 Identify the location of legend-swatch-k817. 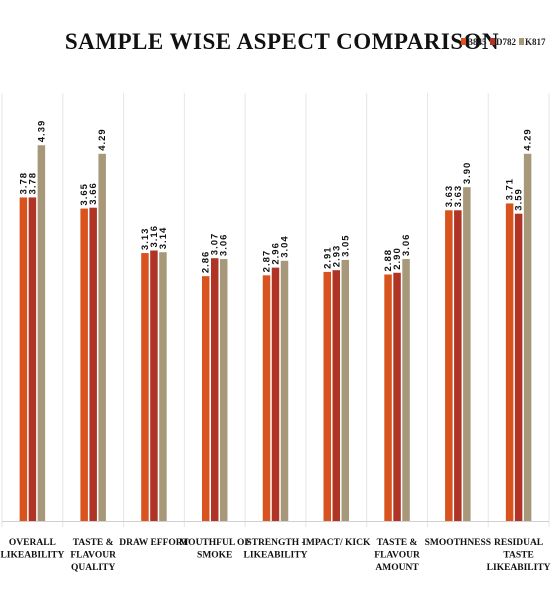
(521, 41).